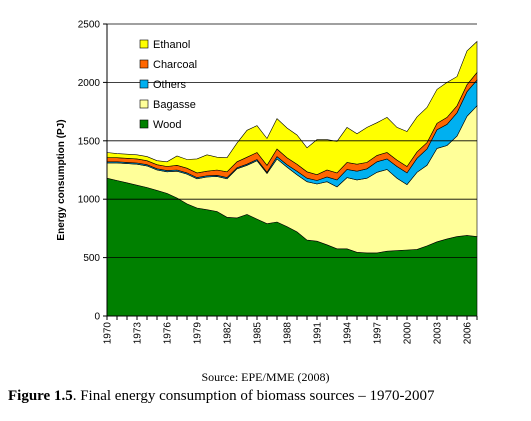 Image resolution: width=531 pixels, height=421 pixels. I want to click on x-tick-label: 1985, so click(258, 333).